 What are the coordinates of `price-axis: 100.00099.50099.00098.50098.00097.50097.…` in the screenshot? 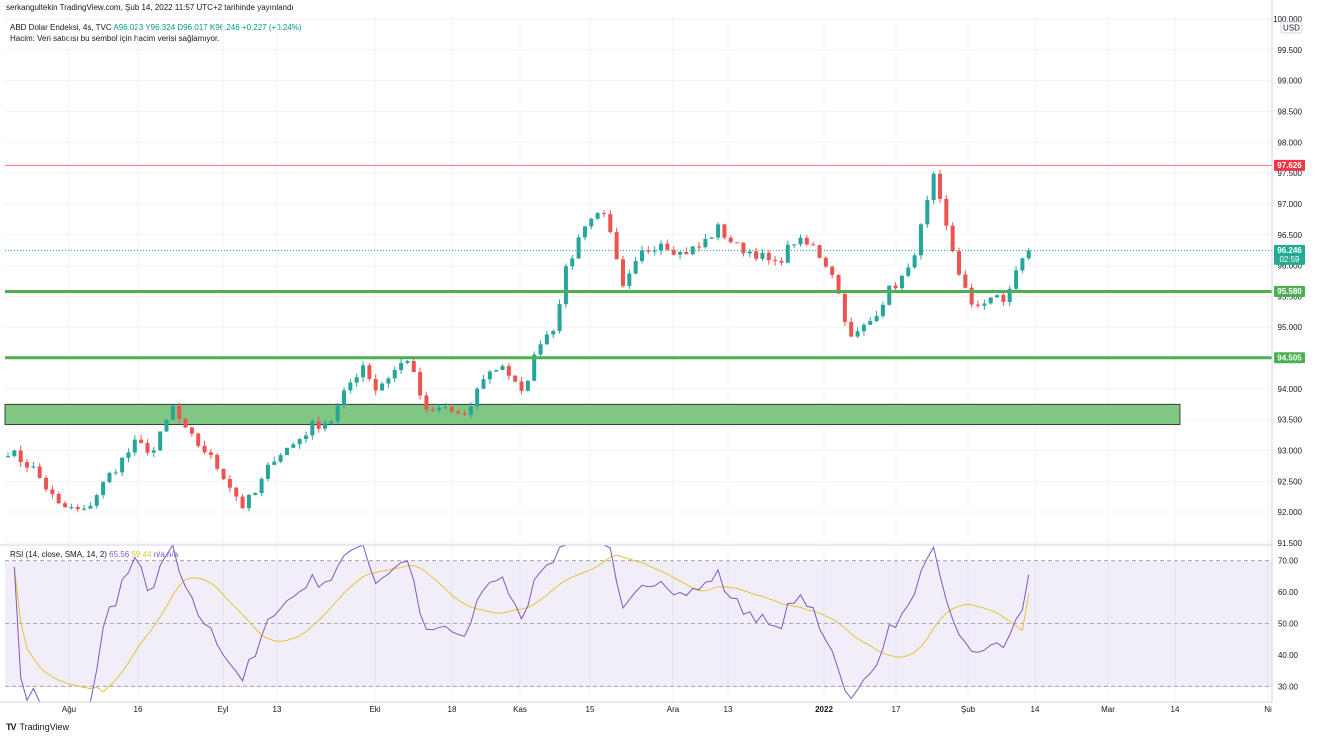 It's located at (1287, 281).